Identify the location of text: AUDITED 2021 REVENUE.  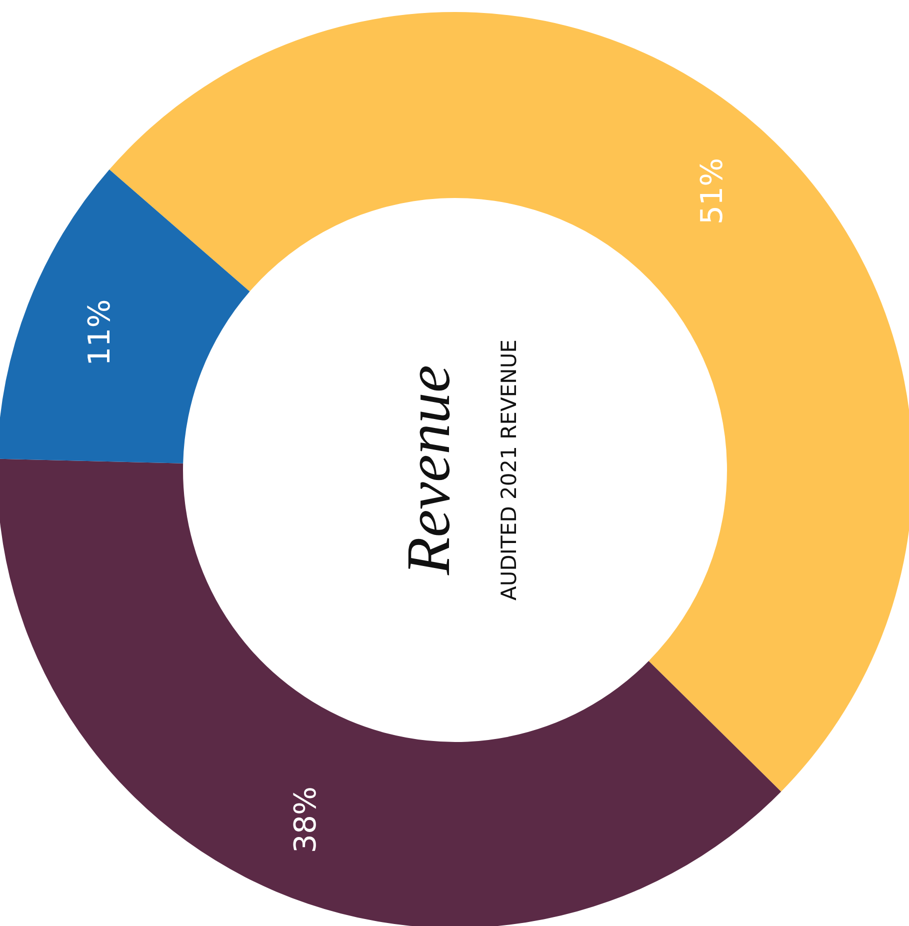
(509, 470).